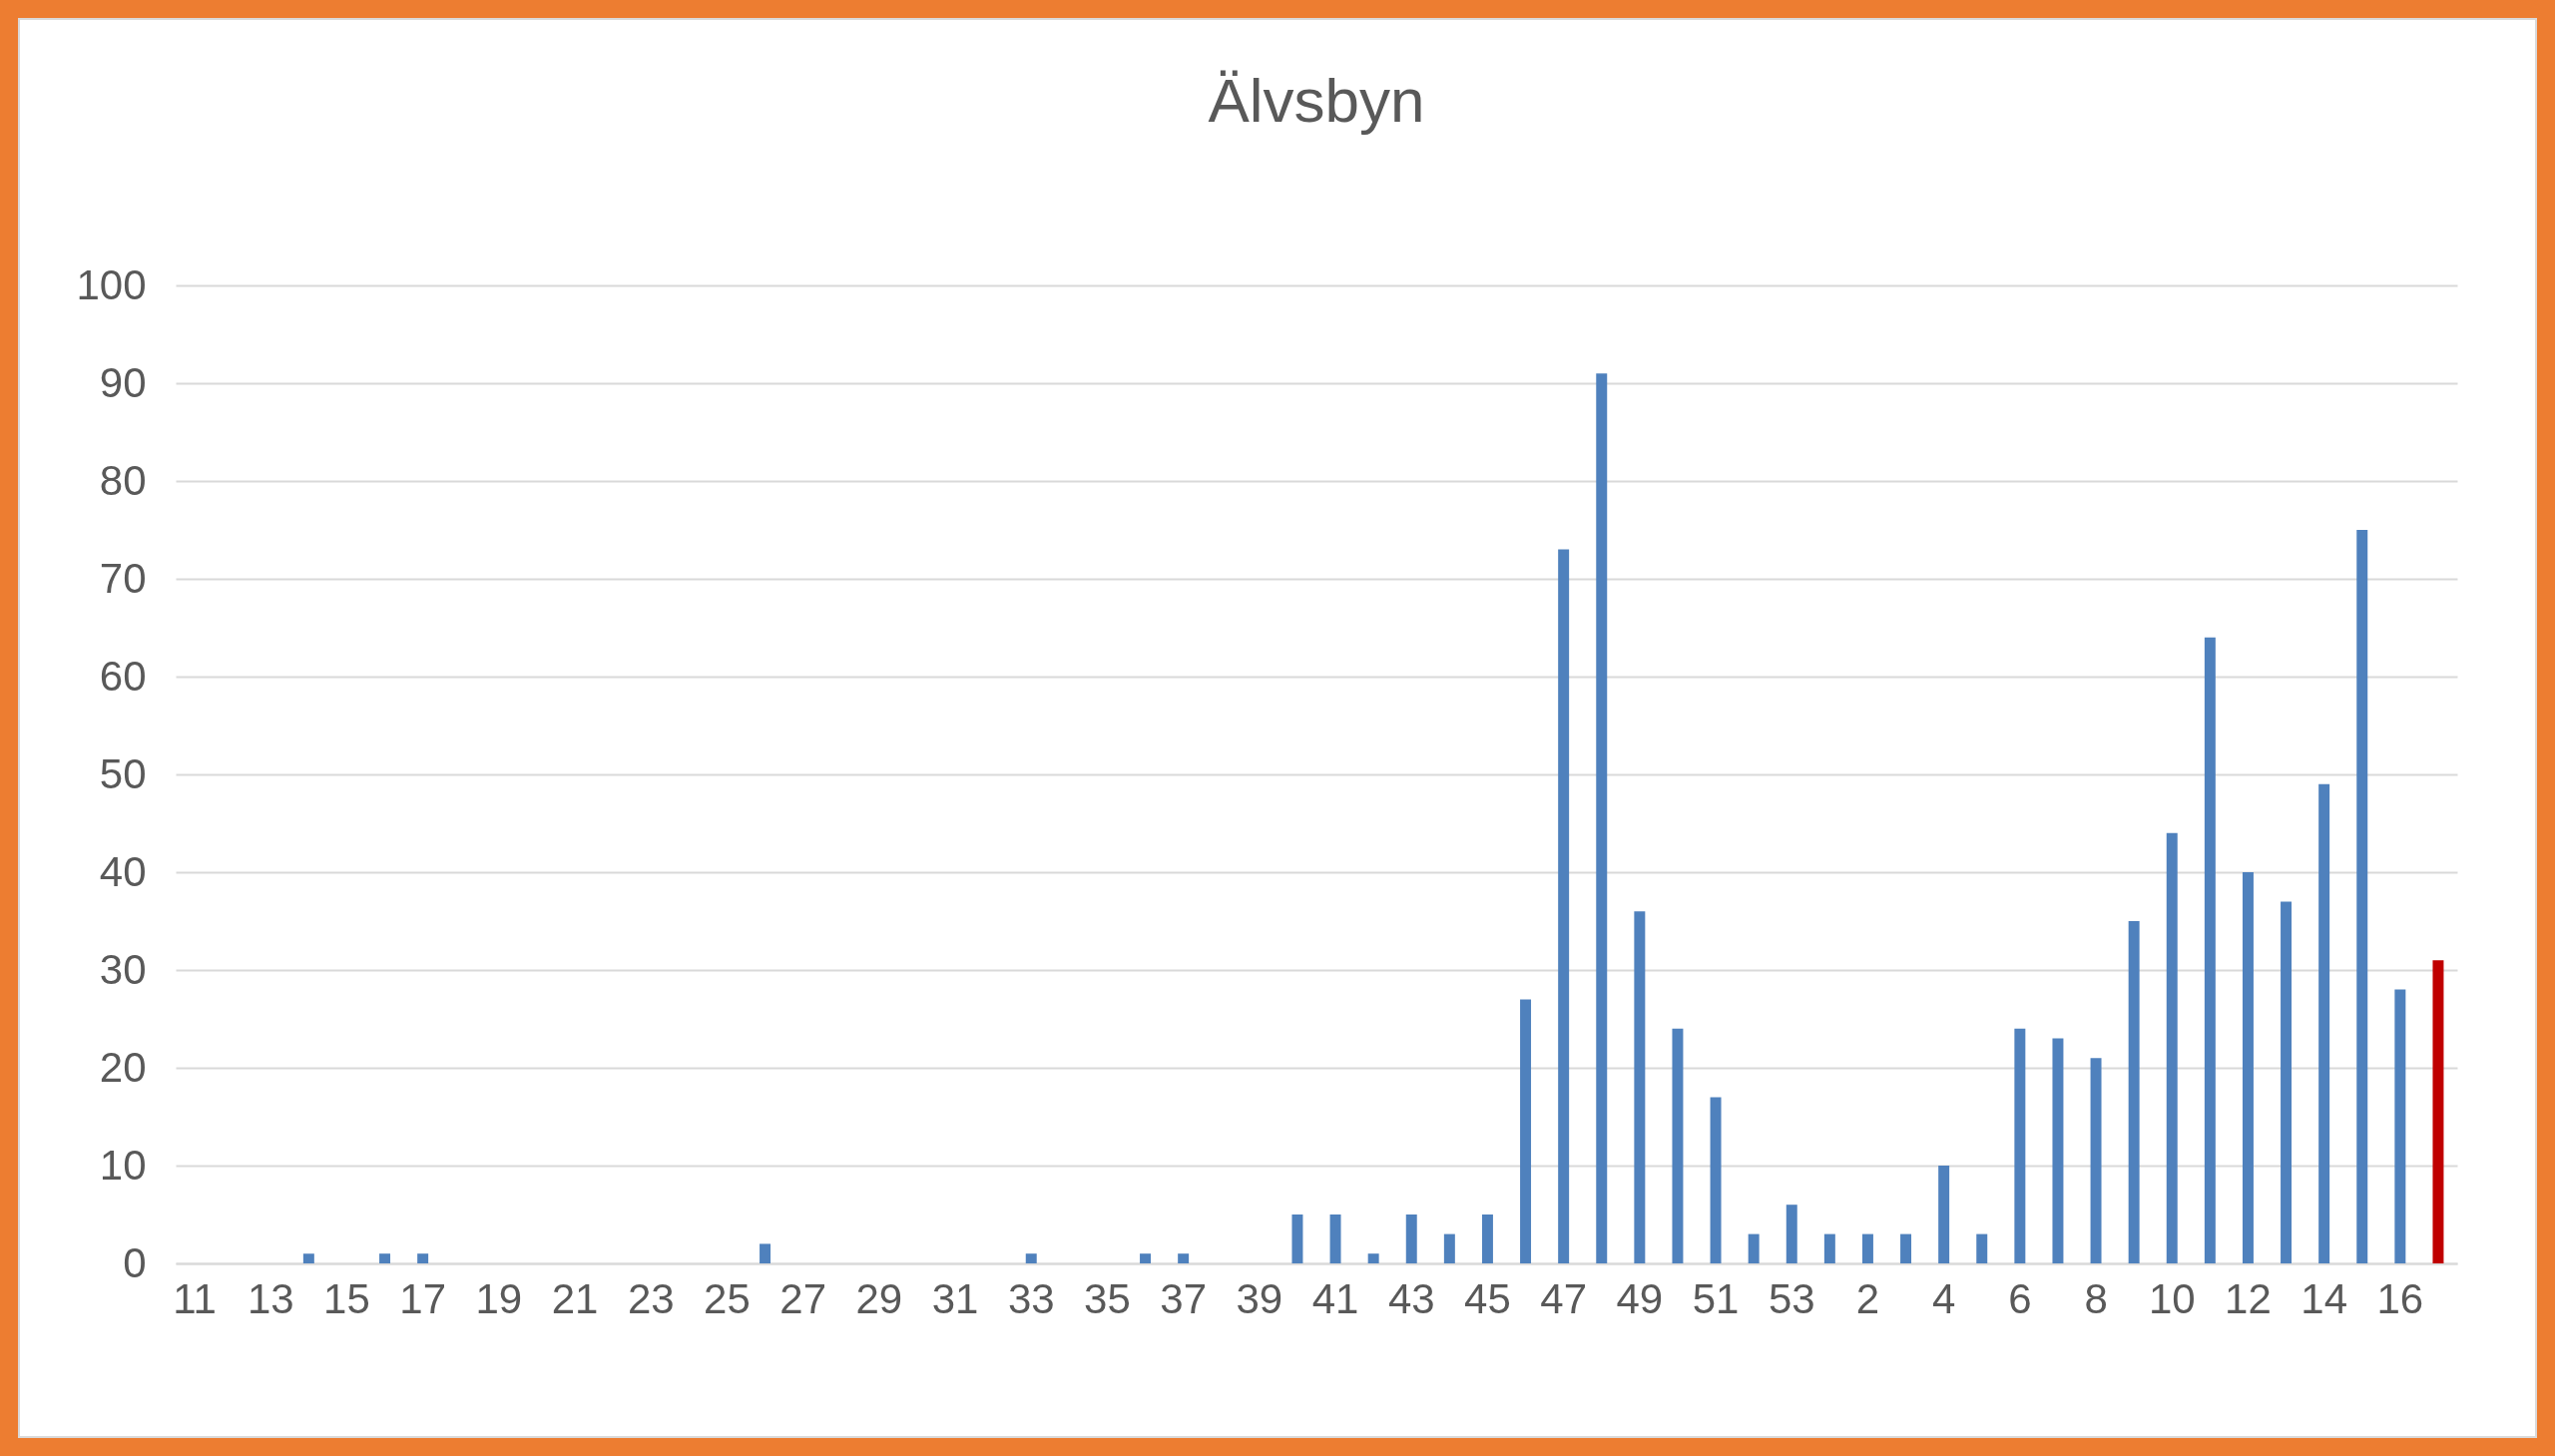 This screenshot has width=2555, height=1456. What do you see at coordinates (1564, 1298) in the screenshot?
I see `x-tick-label: 47` at bounding box center [1564, 1298].